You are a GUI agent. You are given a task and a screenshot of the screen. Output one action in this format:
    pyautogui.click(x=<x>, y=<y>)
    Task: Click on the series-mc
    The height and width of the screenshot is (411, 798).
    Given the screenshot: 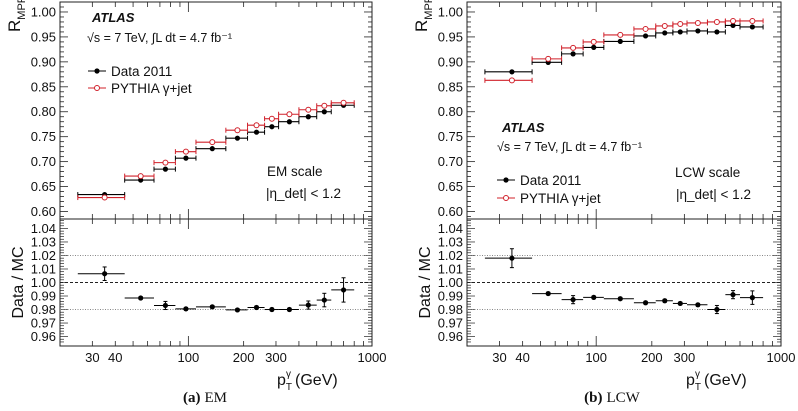 What is the action you would take?
    pyautogui.click(x=624, y=50)
    